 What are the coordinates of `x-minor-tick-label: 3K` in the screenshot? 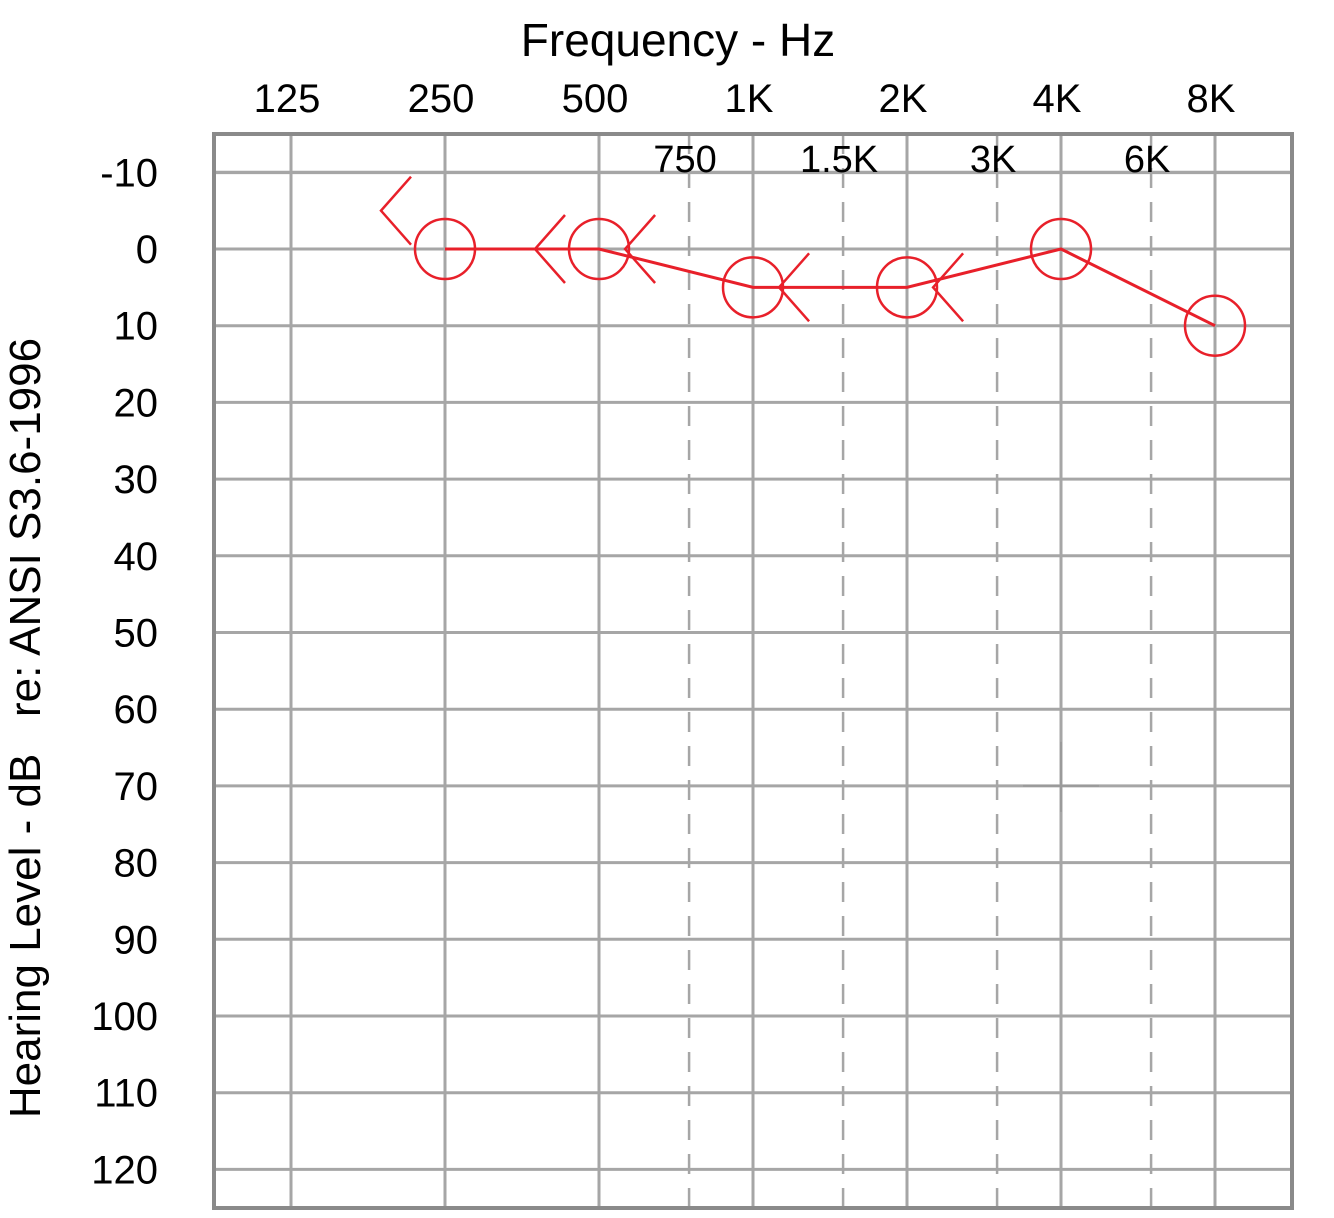 It's located at (993, 160).